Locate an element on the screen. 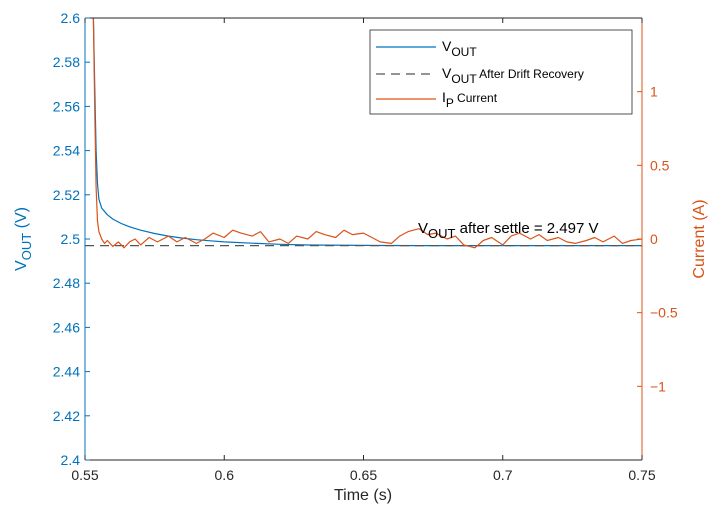 The image size is (721, 510). settle-annotation: VOUT after settle = 2.497 V is located at coordinates (508, 230).